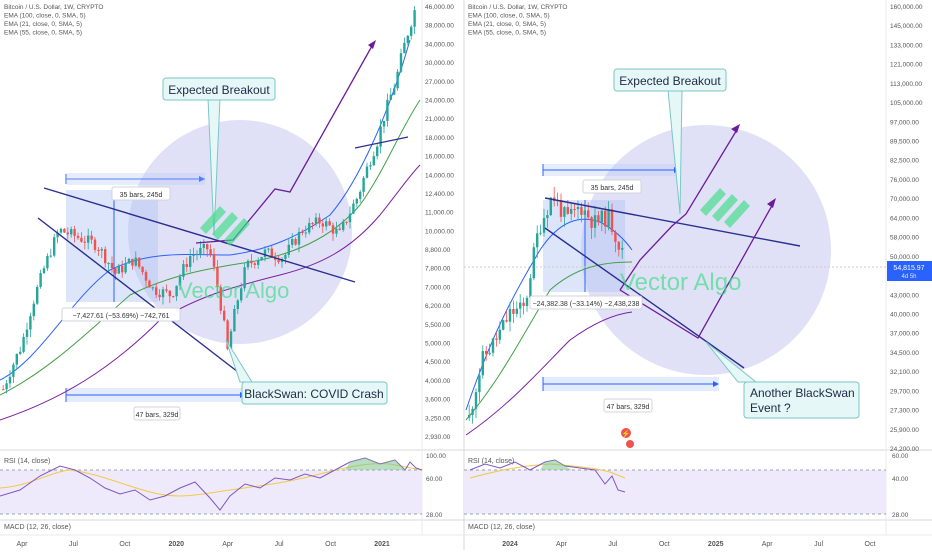  What do you see at coordinates (121, 314) in the screenshot?
I see `range-label-change: −7,427.61 (−53.69%) −742,761` at bounding box center [121, 314].